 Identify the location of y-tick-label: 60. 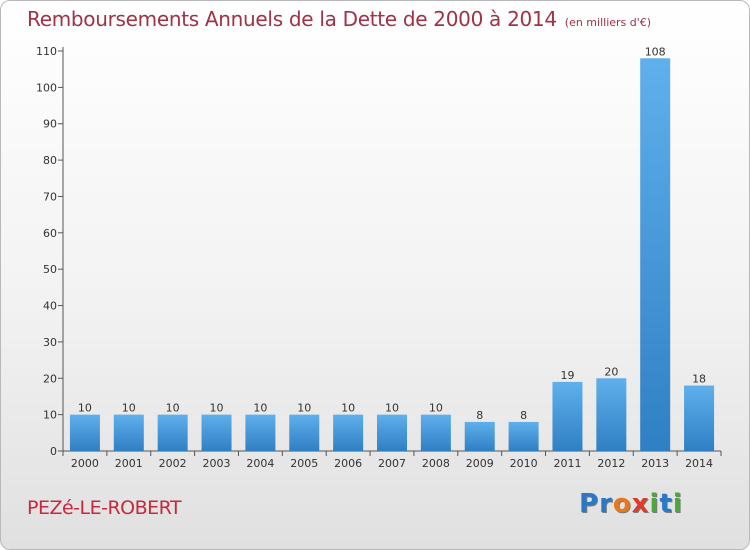
(50, 233).